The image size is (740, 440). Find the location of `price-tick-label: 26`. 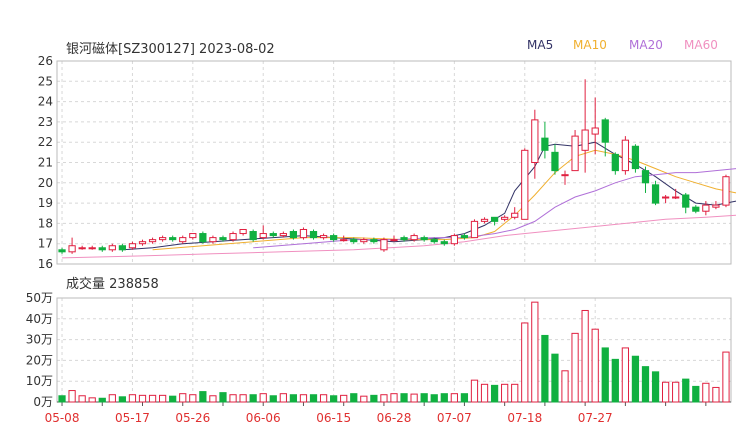

price-tick-label: 26 is located at coordinates (45, 61).